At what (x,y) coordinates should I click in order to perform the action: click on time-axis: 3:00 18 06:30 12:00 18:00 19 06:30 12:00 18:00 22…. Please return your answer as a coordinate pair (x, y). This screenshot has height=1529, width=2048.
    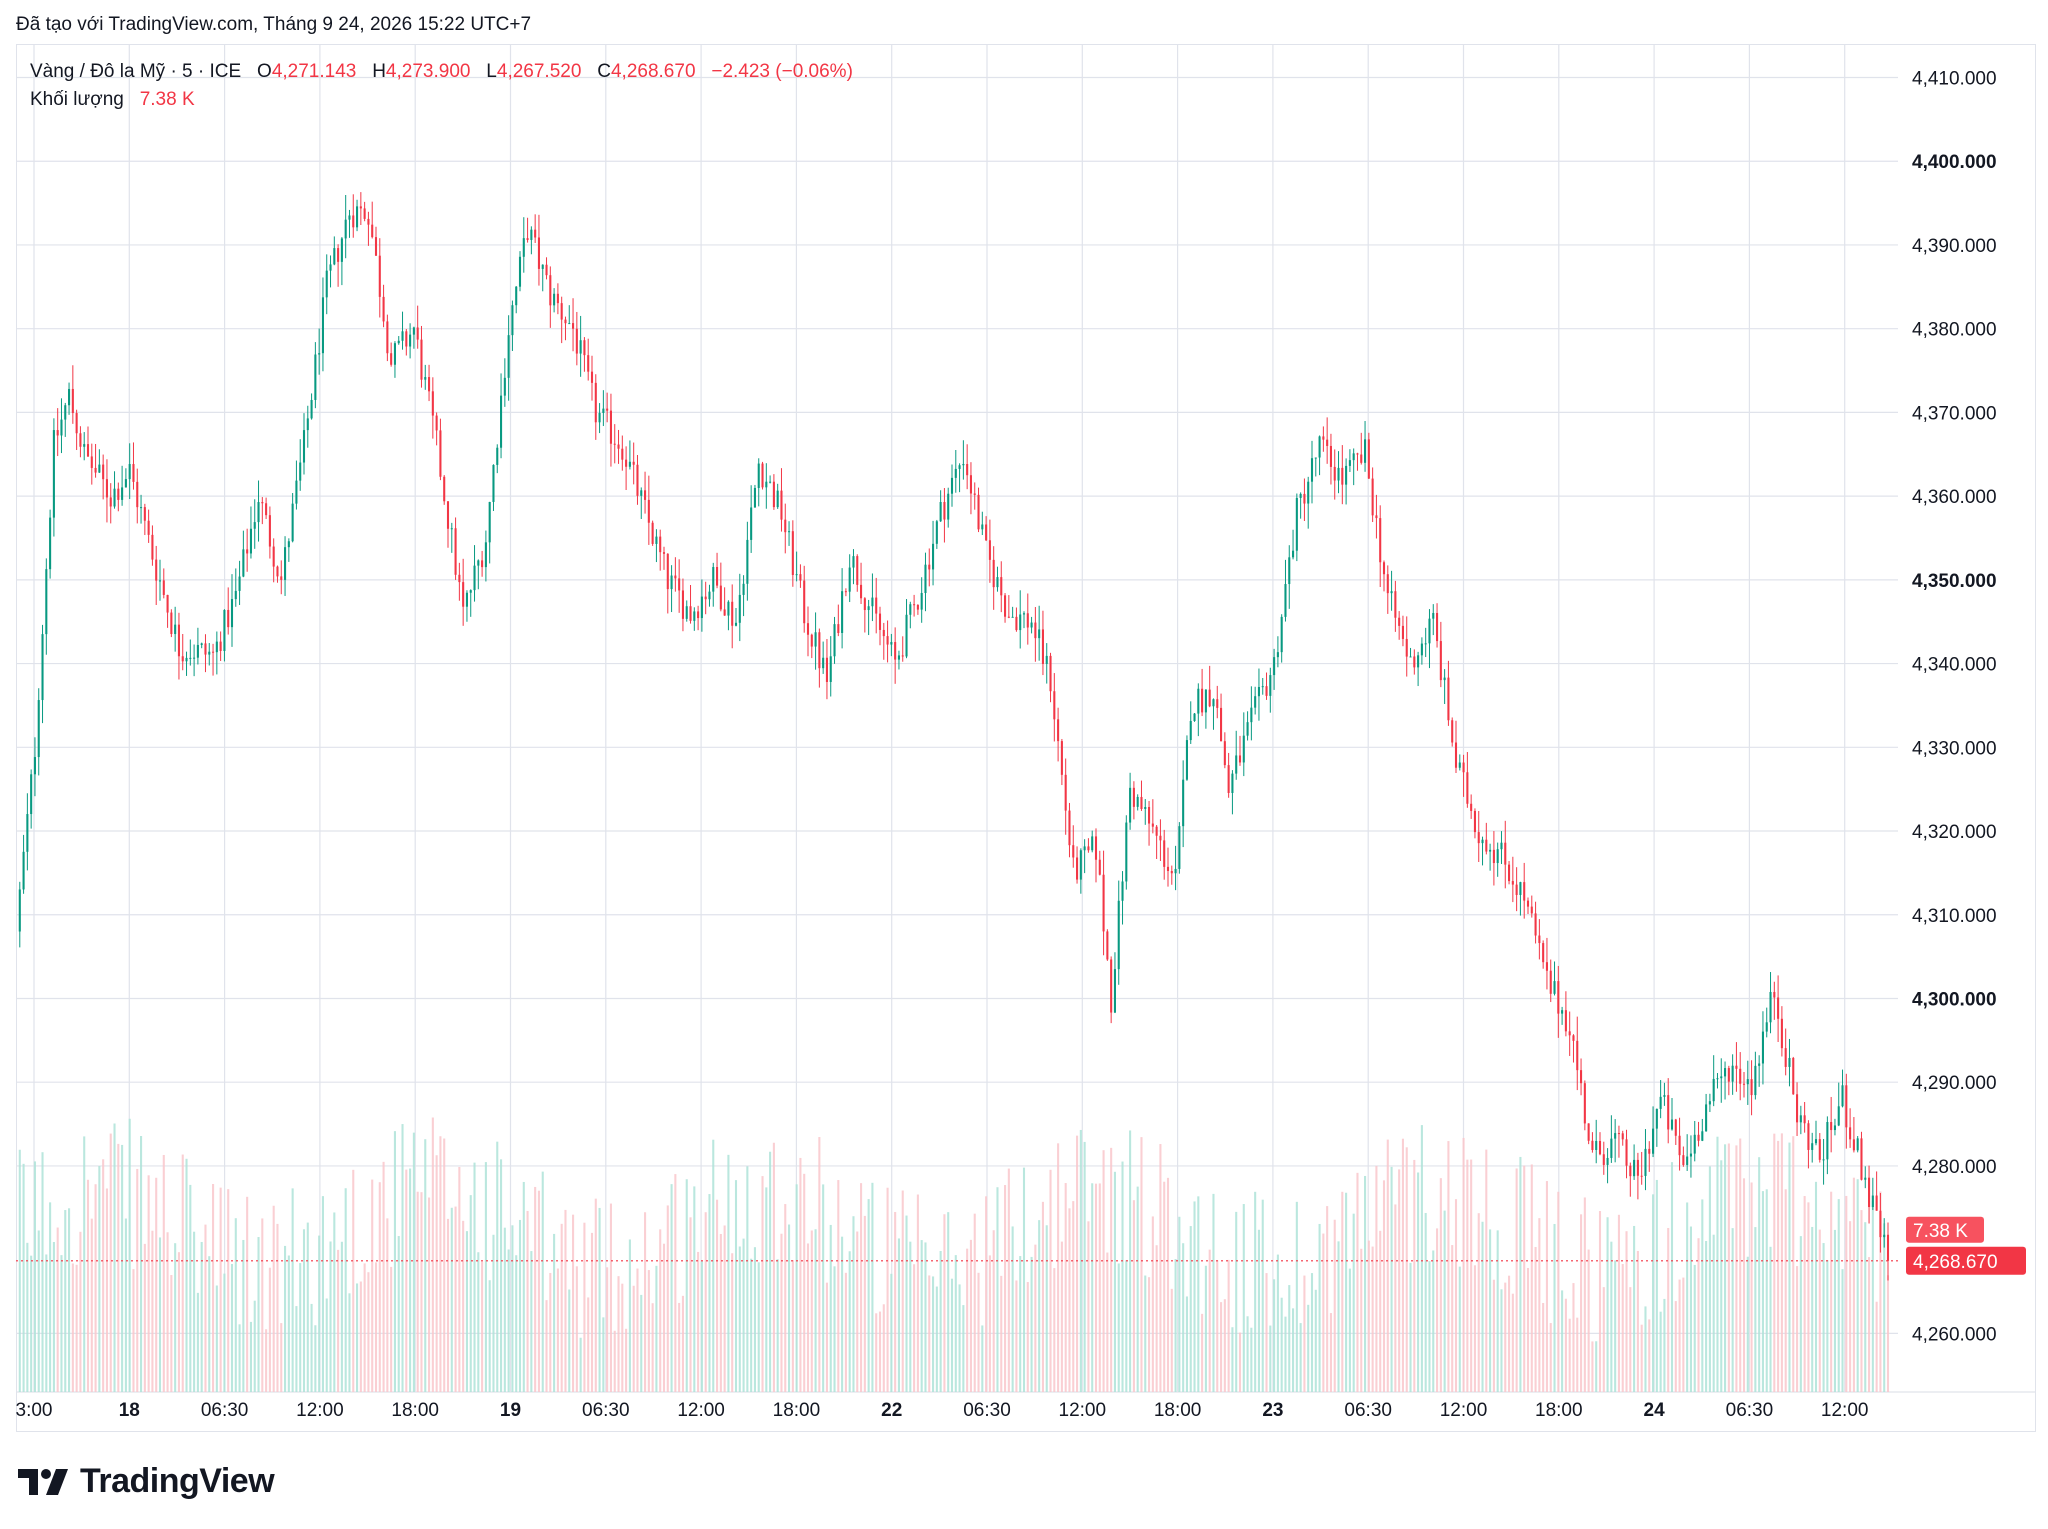
    Looking at the image, I should click on (942, 1410).